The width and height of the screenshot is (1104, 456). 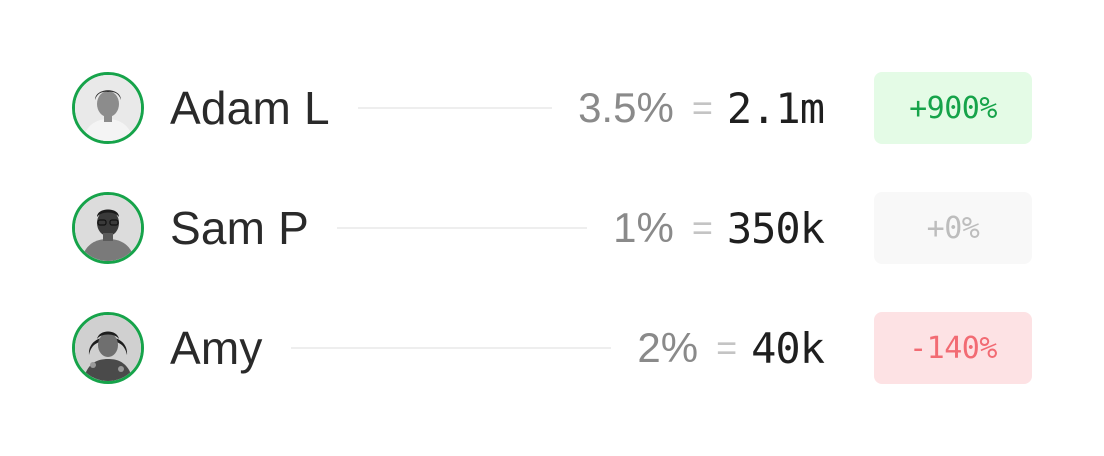 I want to click on change-badge: +900%, so click(x=953, y=108).